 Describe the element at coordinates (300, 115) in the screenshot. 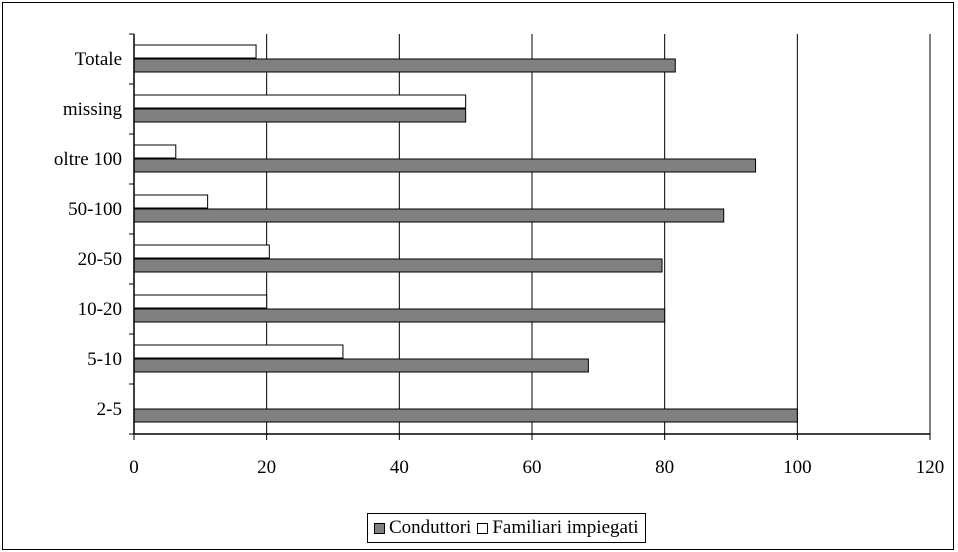

I see `bar-conduttori-missing` at that location.